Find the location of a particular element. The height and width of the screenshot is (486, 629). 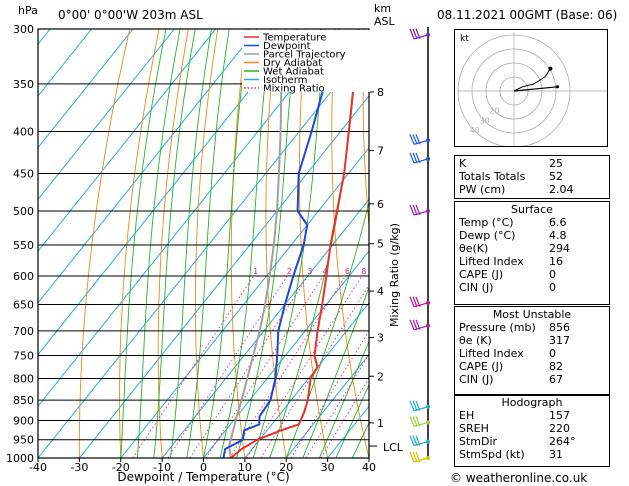

pressure-tick-label: 950 is located at coordinates (23, 440).